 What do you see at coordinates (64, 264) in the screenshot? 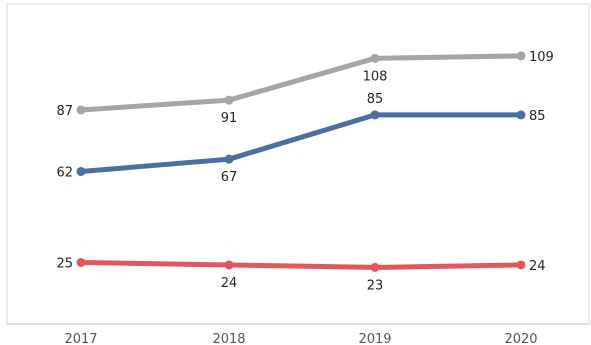
I see `data-label: 25` at bounding box center [64, 264].